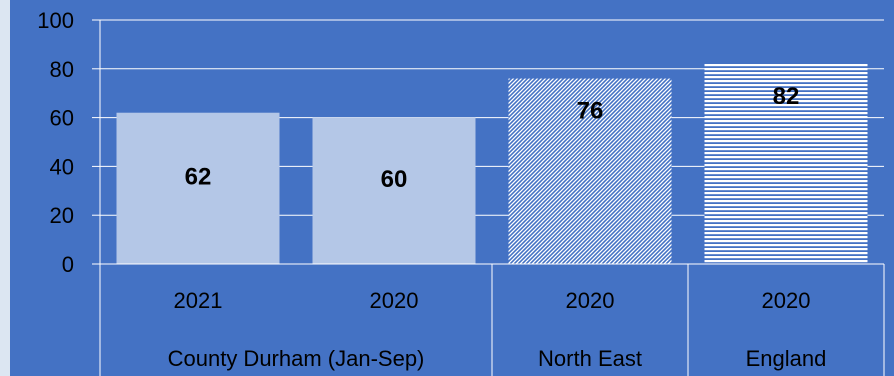 The height and width of the screenshot is (376, 894). I want to click on y-tick-label: 60, so click(62, 118).